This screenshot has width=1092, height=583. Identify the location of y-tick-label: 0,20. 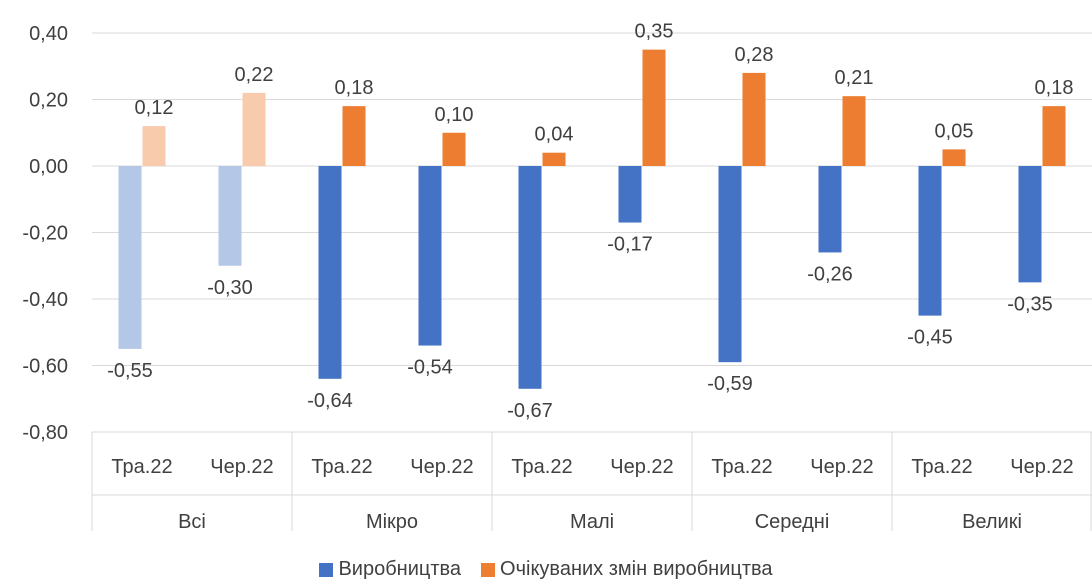
(48, 101).